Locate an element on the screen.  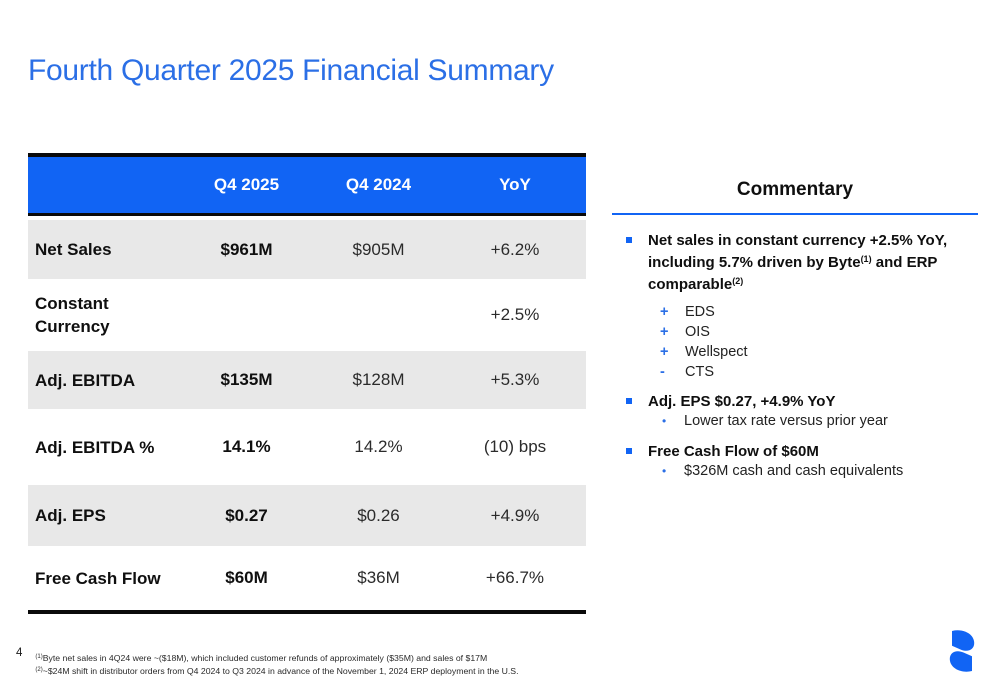
company-logo-icon is located at coordinates (962, 651).